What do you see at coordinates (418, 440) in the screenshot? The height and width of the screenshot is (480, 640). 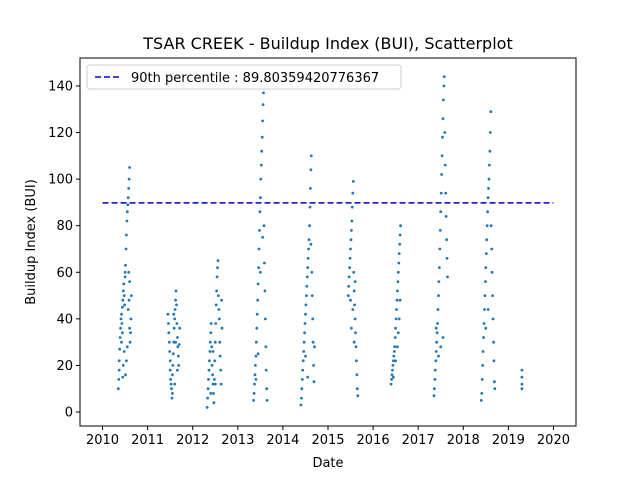 I see `x-tick-label: 2017` at bounding box center [418, 440].